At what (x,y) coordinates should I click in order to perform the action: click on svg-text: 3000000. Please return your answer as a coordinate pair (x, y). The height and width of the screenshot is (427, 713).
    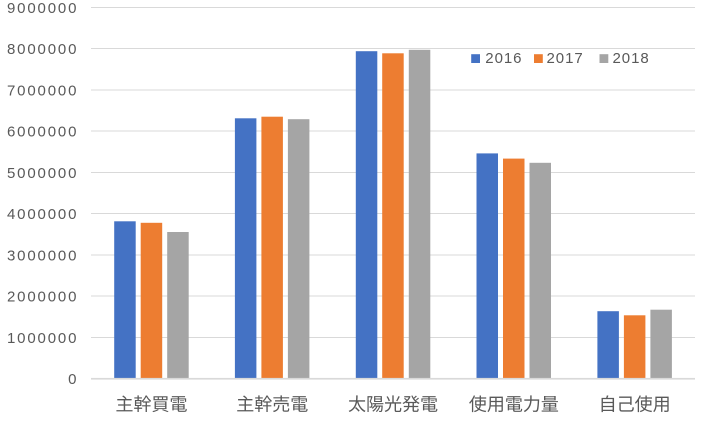
    Looking at the image, I should click on (42, 255).